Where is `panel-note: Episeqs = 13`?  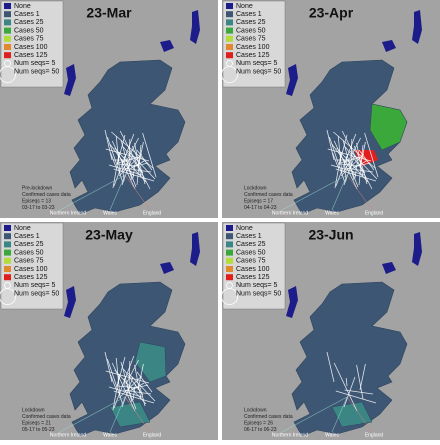
panel-note: Episeqs = 13 is located at coordinates (36, 201).